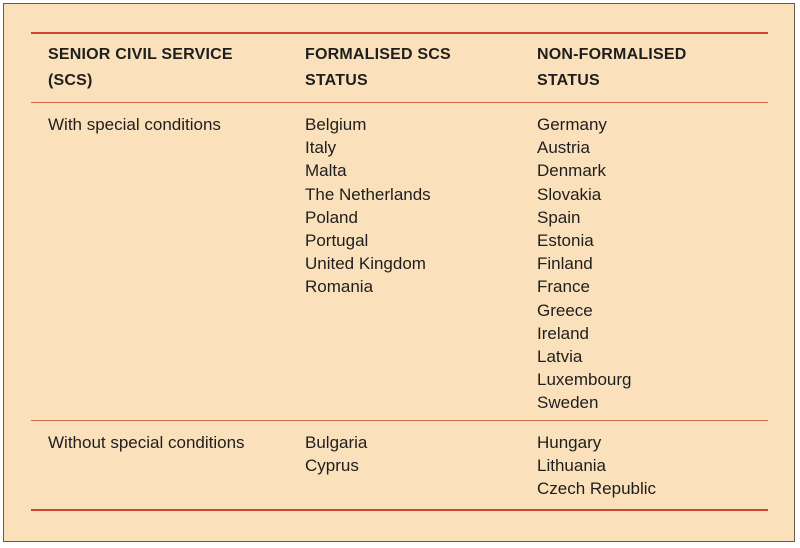 This screenshot has height=548, width=800. What do you see at coordinates (569, 442) in the screenshot?
I see `country-item: Hungary` at bounding box center [569, 442].